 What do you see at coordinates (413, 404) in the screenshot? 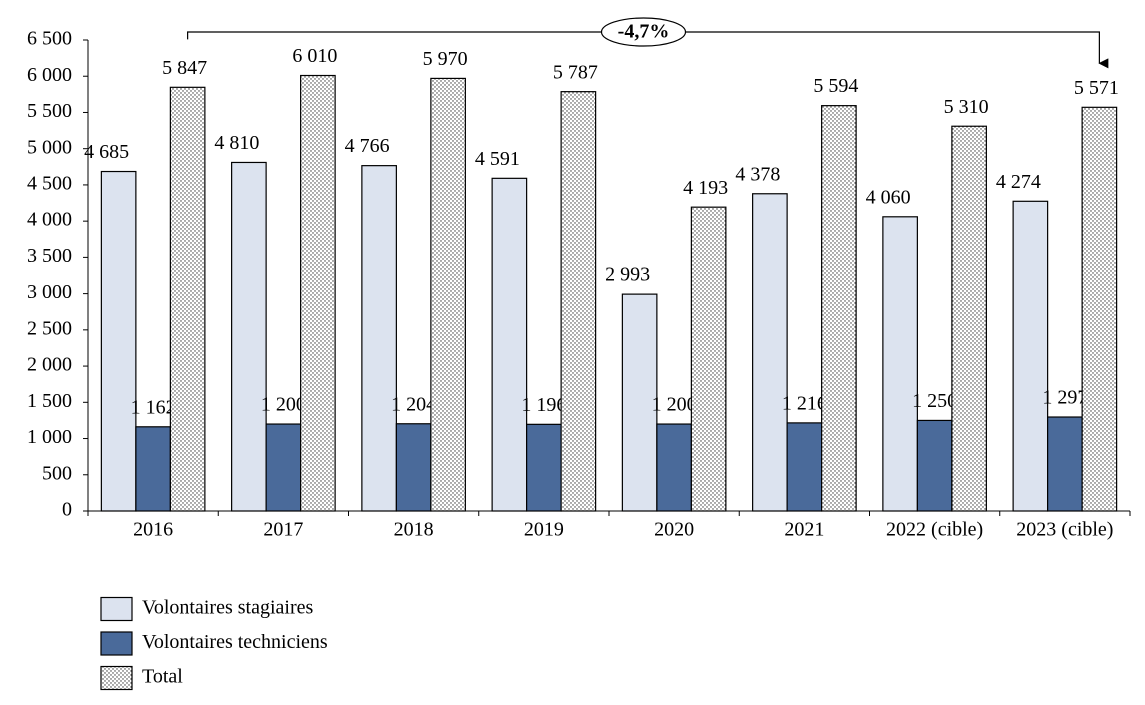
I see `value-label: 1 204` at bounding box center [413, 404].